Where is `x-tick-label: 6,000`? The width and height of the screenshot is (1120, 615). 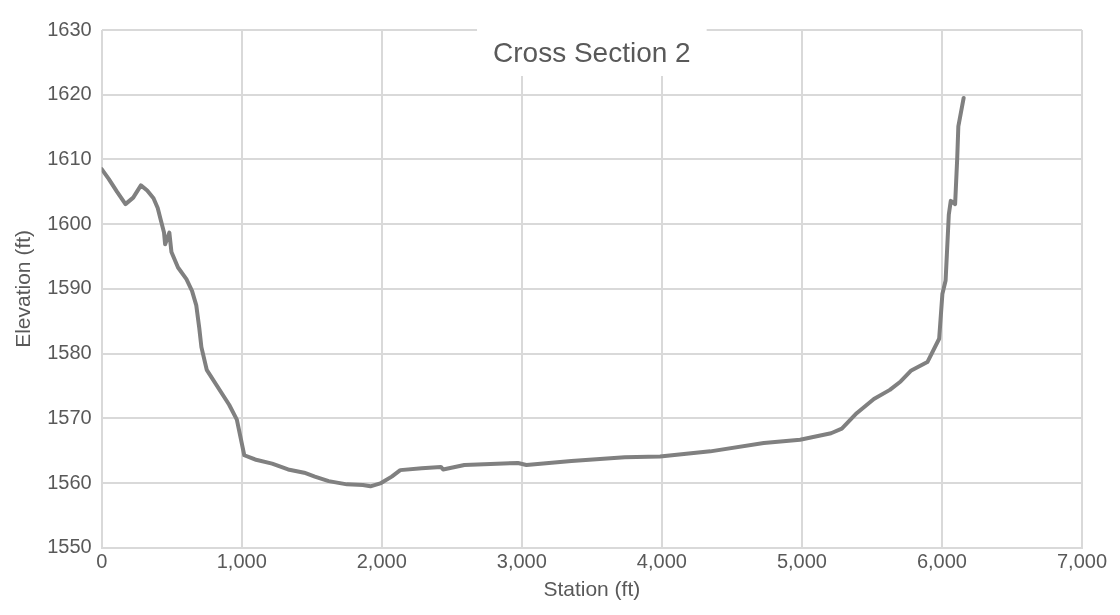
x-tick-label: 6,000 is located at coordinates (941, 561).